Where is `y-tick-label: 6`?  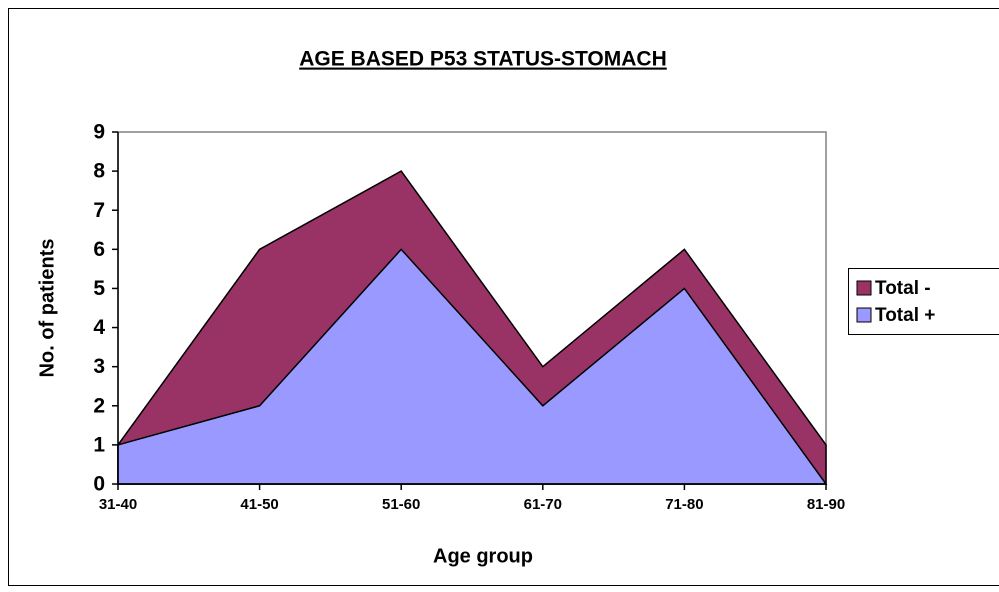 y-tick-label: 6 is located at coordinates (99, 249).